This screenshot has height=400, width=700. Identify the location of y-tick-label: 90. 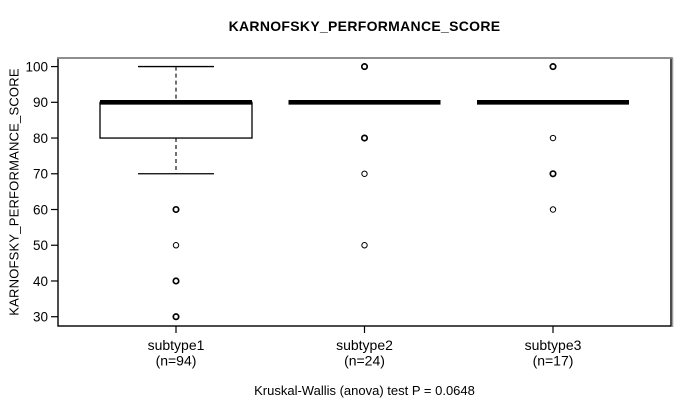
(40, 102).